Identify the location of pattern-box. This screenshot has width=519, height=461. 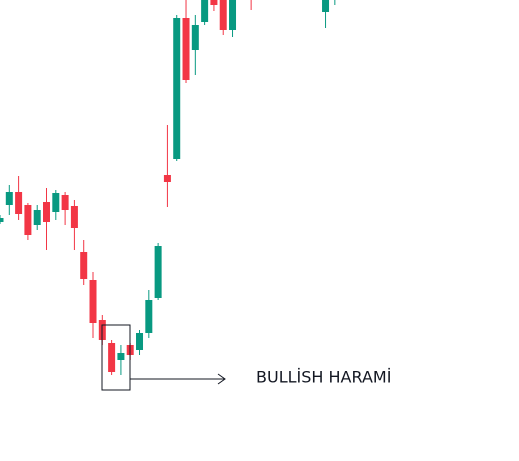
(116, 357).